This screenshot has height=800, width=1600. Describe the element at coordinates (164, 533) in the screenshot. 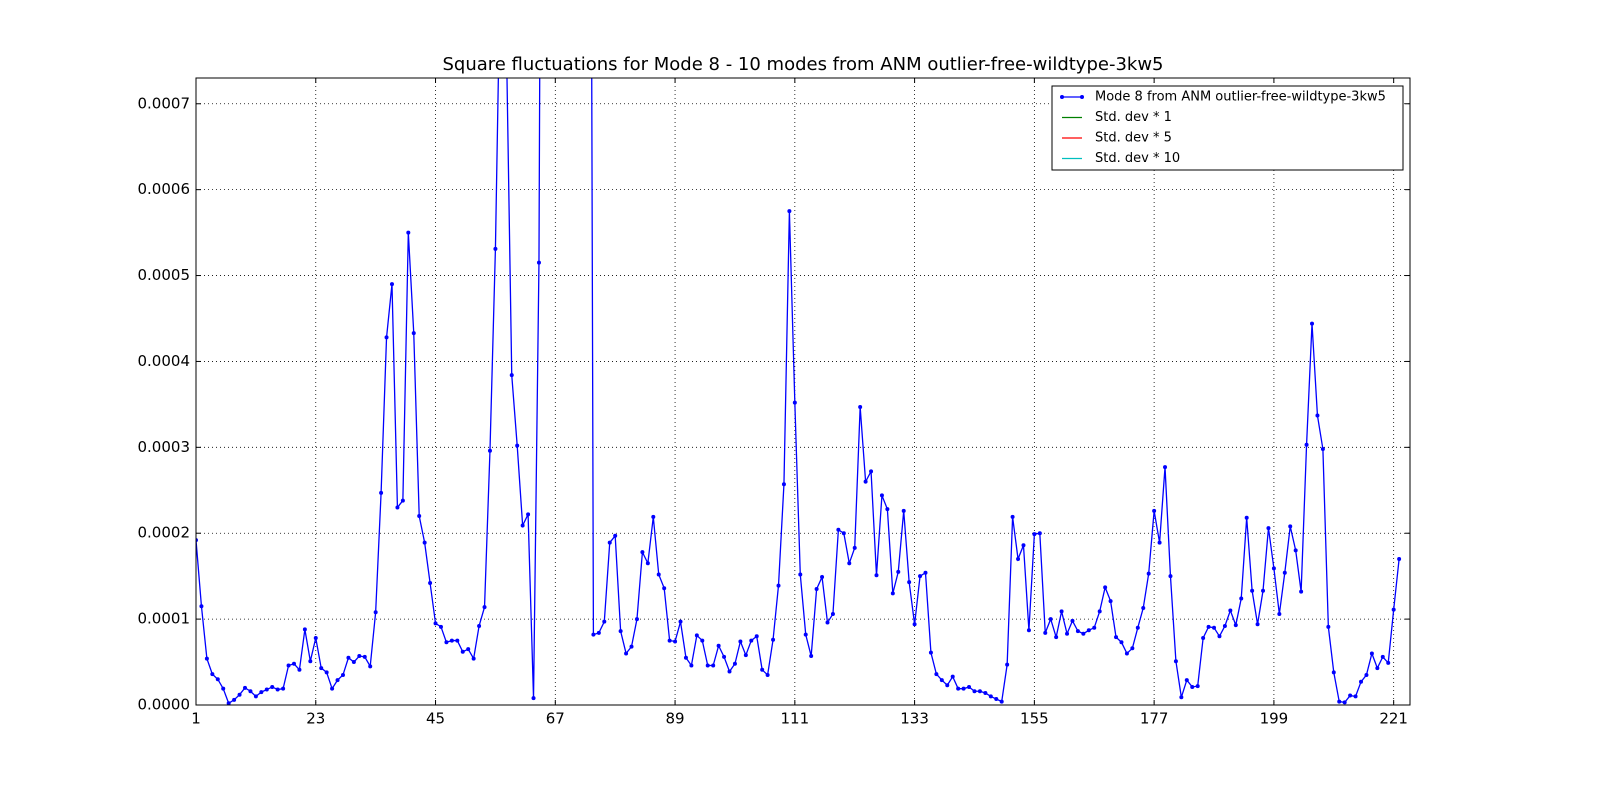

I see `y-tick-label: 0.0002` at that location.